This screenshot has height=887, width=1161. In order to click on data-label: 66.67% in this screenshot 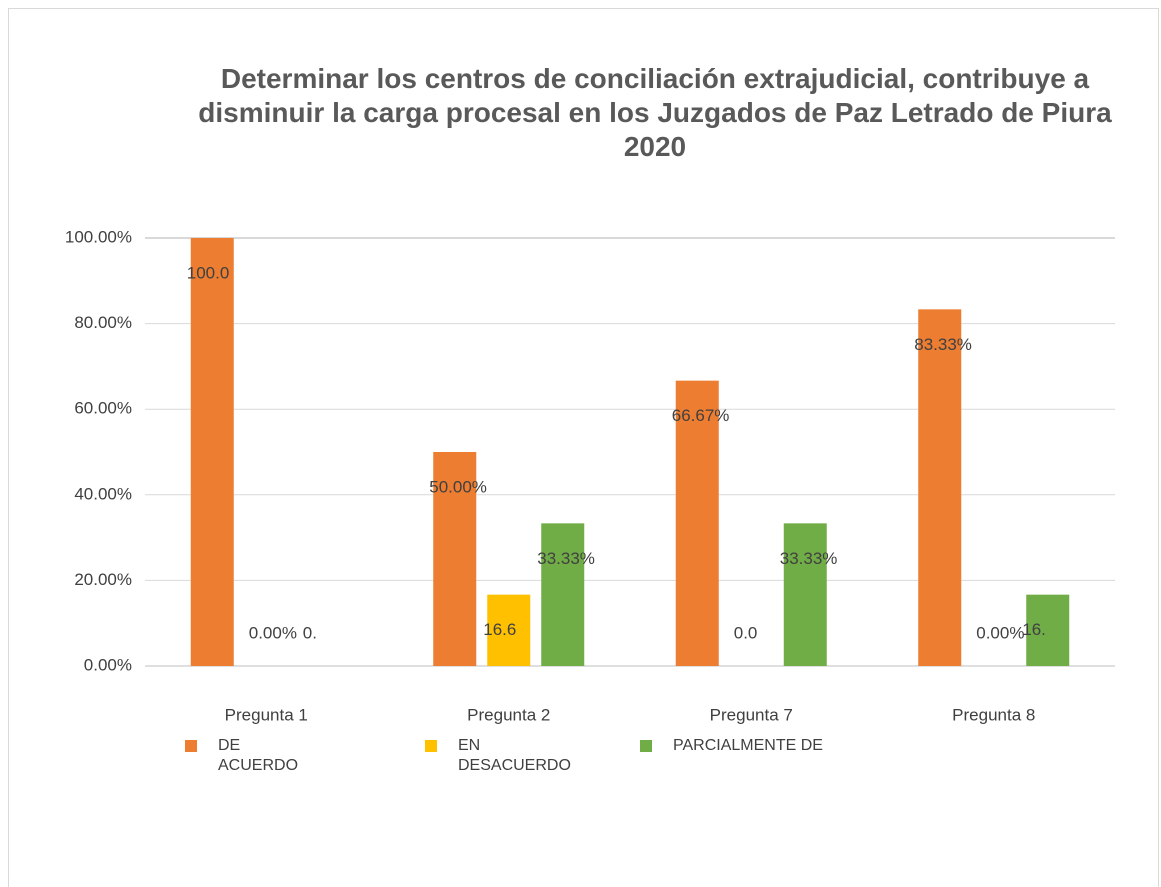, I will do `click(701, 415)`.